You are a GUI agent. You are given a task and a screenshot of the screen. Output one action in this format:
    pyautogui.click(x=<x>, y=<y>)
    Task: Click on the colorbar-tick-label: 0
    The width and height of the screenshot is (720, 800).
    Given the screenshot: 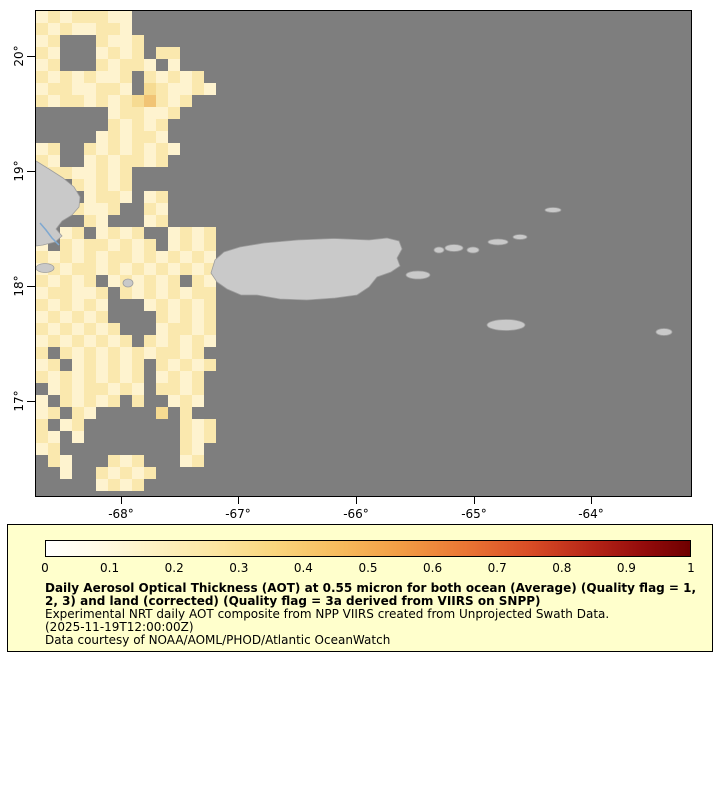 What is the action you would take?
    pyautogui.click(x=45, y=568)
    